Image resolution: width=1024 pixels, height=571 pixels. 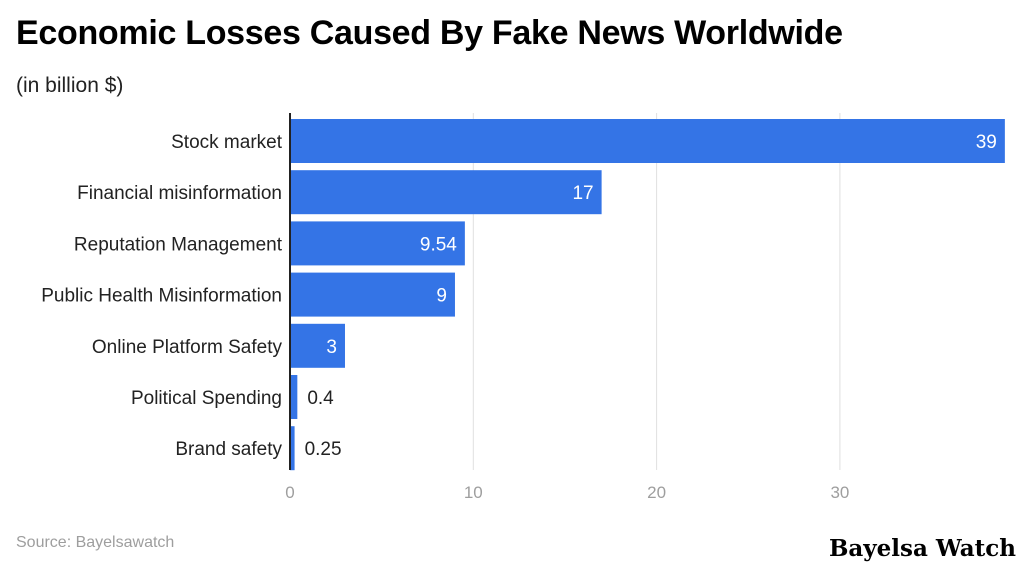 I want to click on chart-subtitle: (in billion $), so click(x=70, y=85).